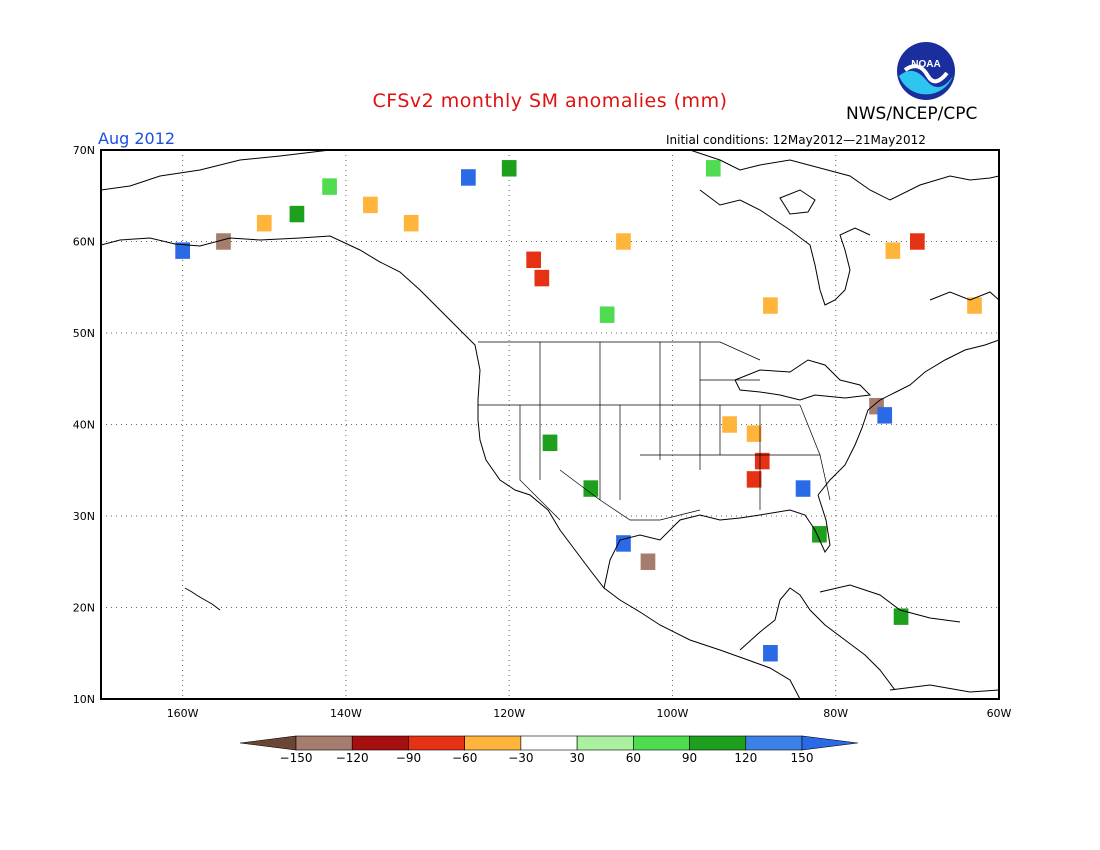 This screenshot has height=850, width=1100. I want to click on colorbar: −150 −120 −90 −60 −30 30 60 90 120 150, so click(549, 750).